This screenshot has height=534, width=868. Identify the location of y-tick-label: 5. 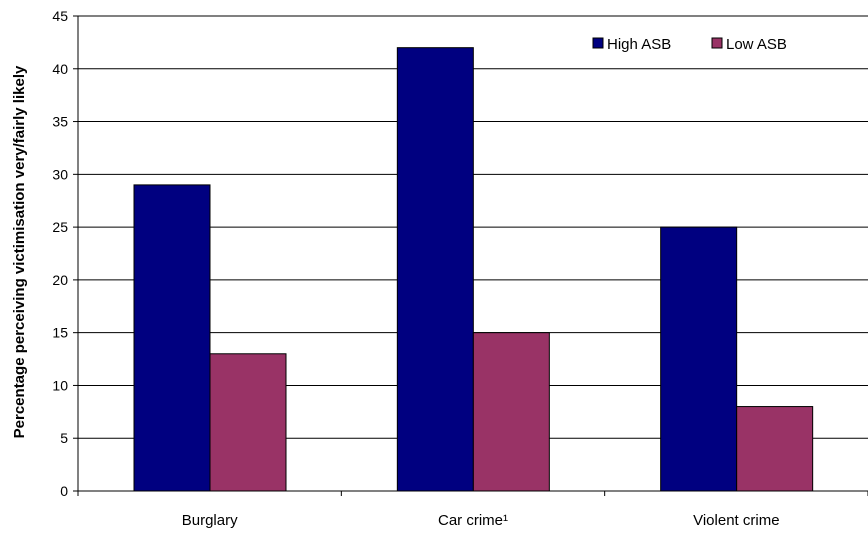
(64, 438).